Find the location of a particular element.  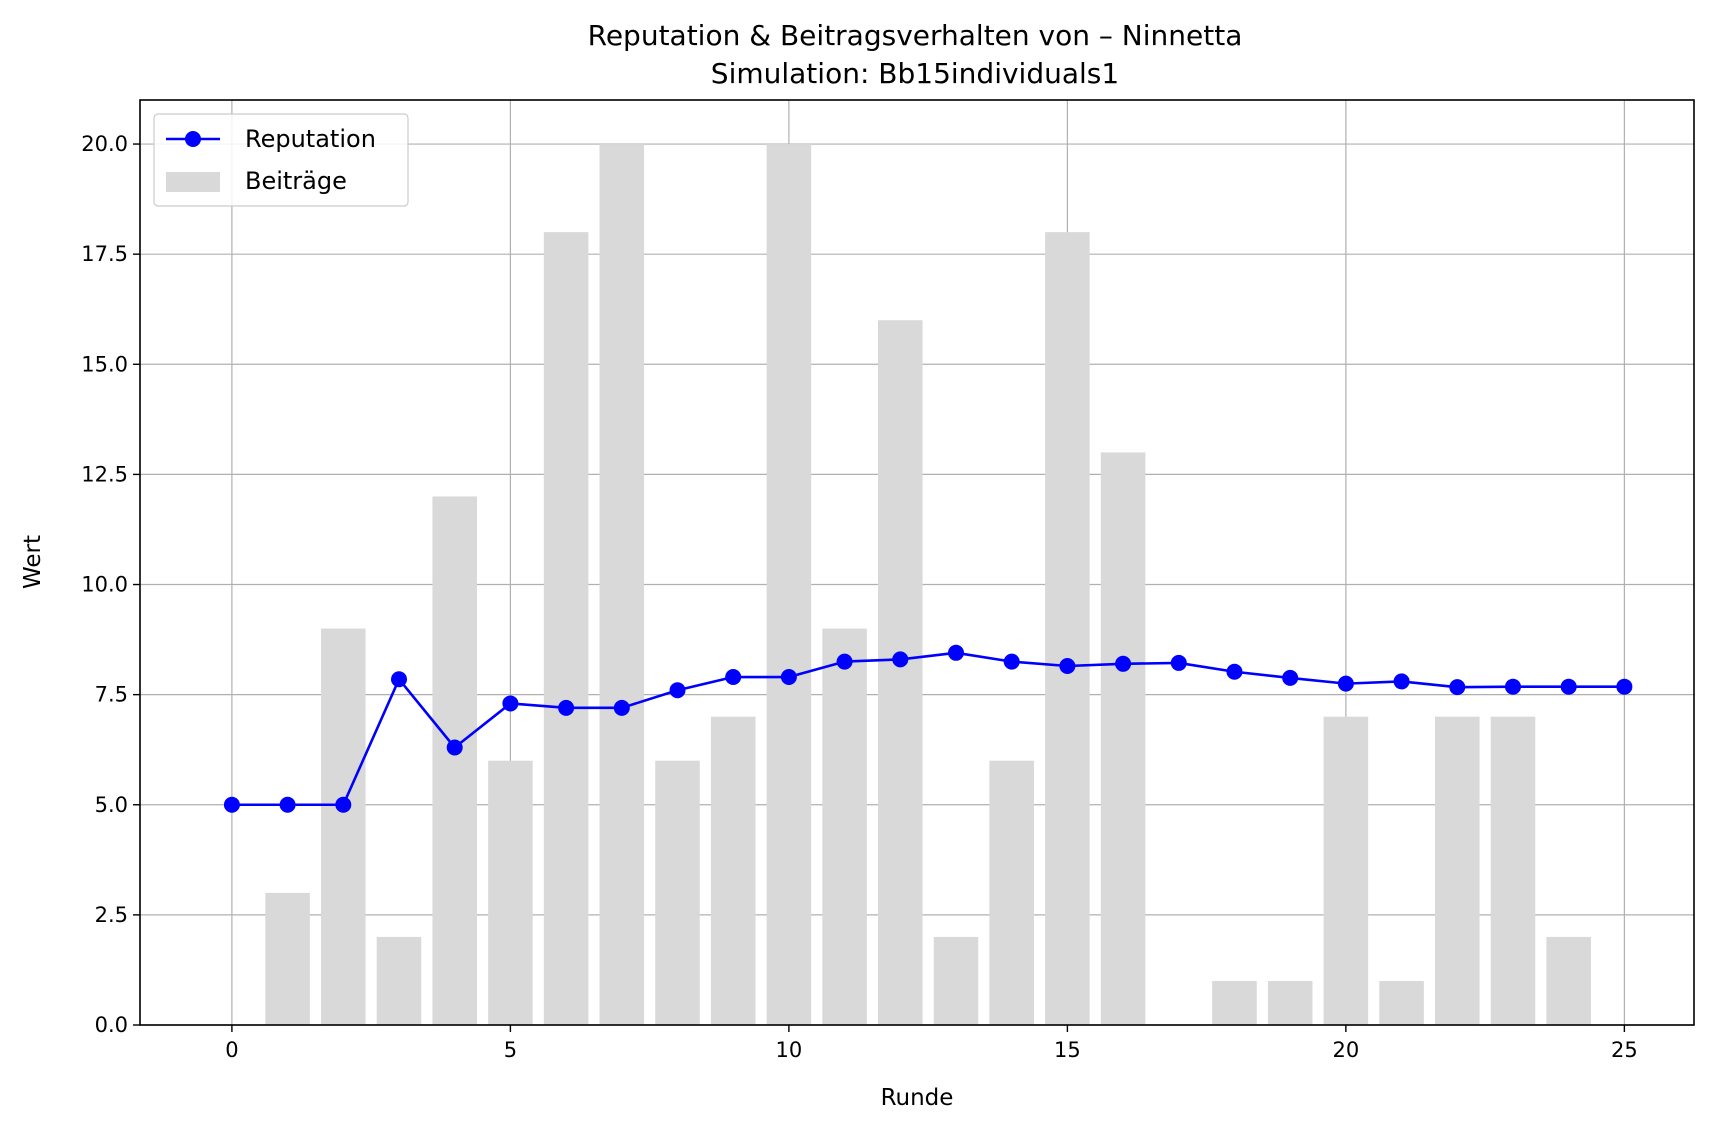

y-tick-label: 17.5 is located at coordinates (104, 254).